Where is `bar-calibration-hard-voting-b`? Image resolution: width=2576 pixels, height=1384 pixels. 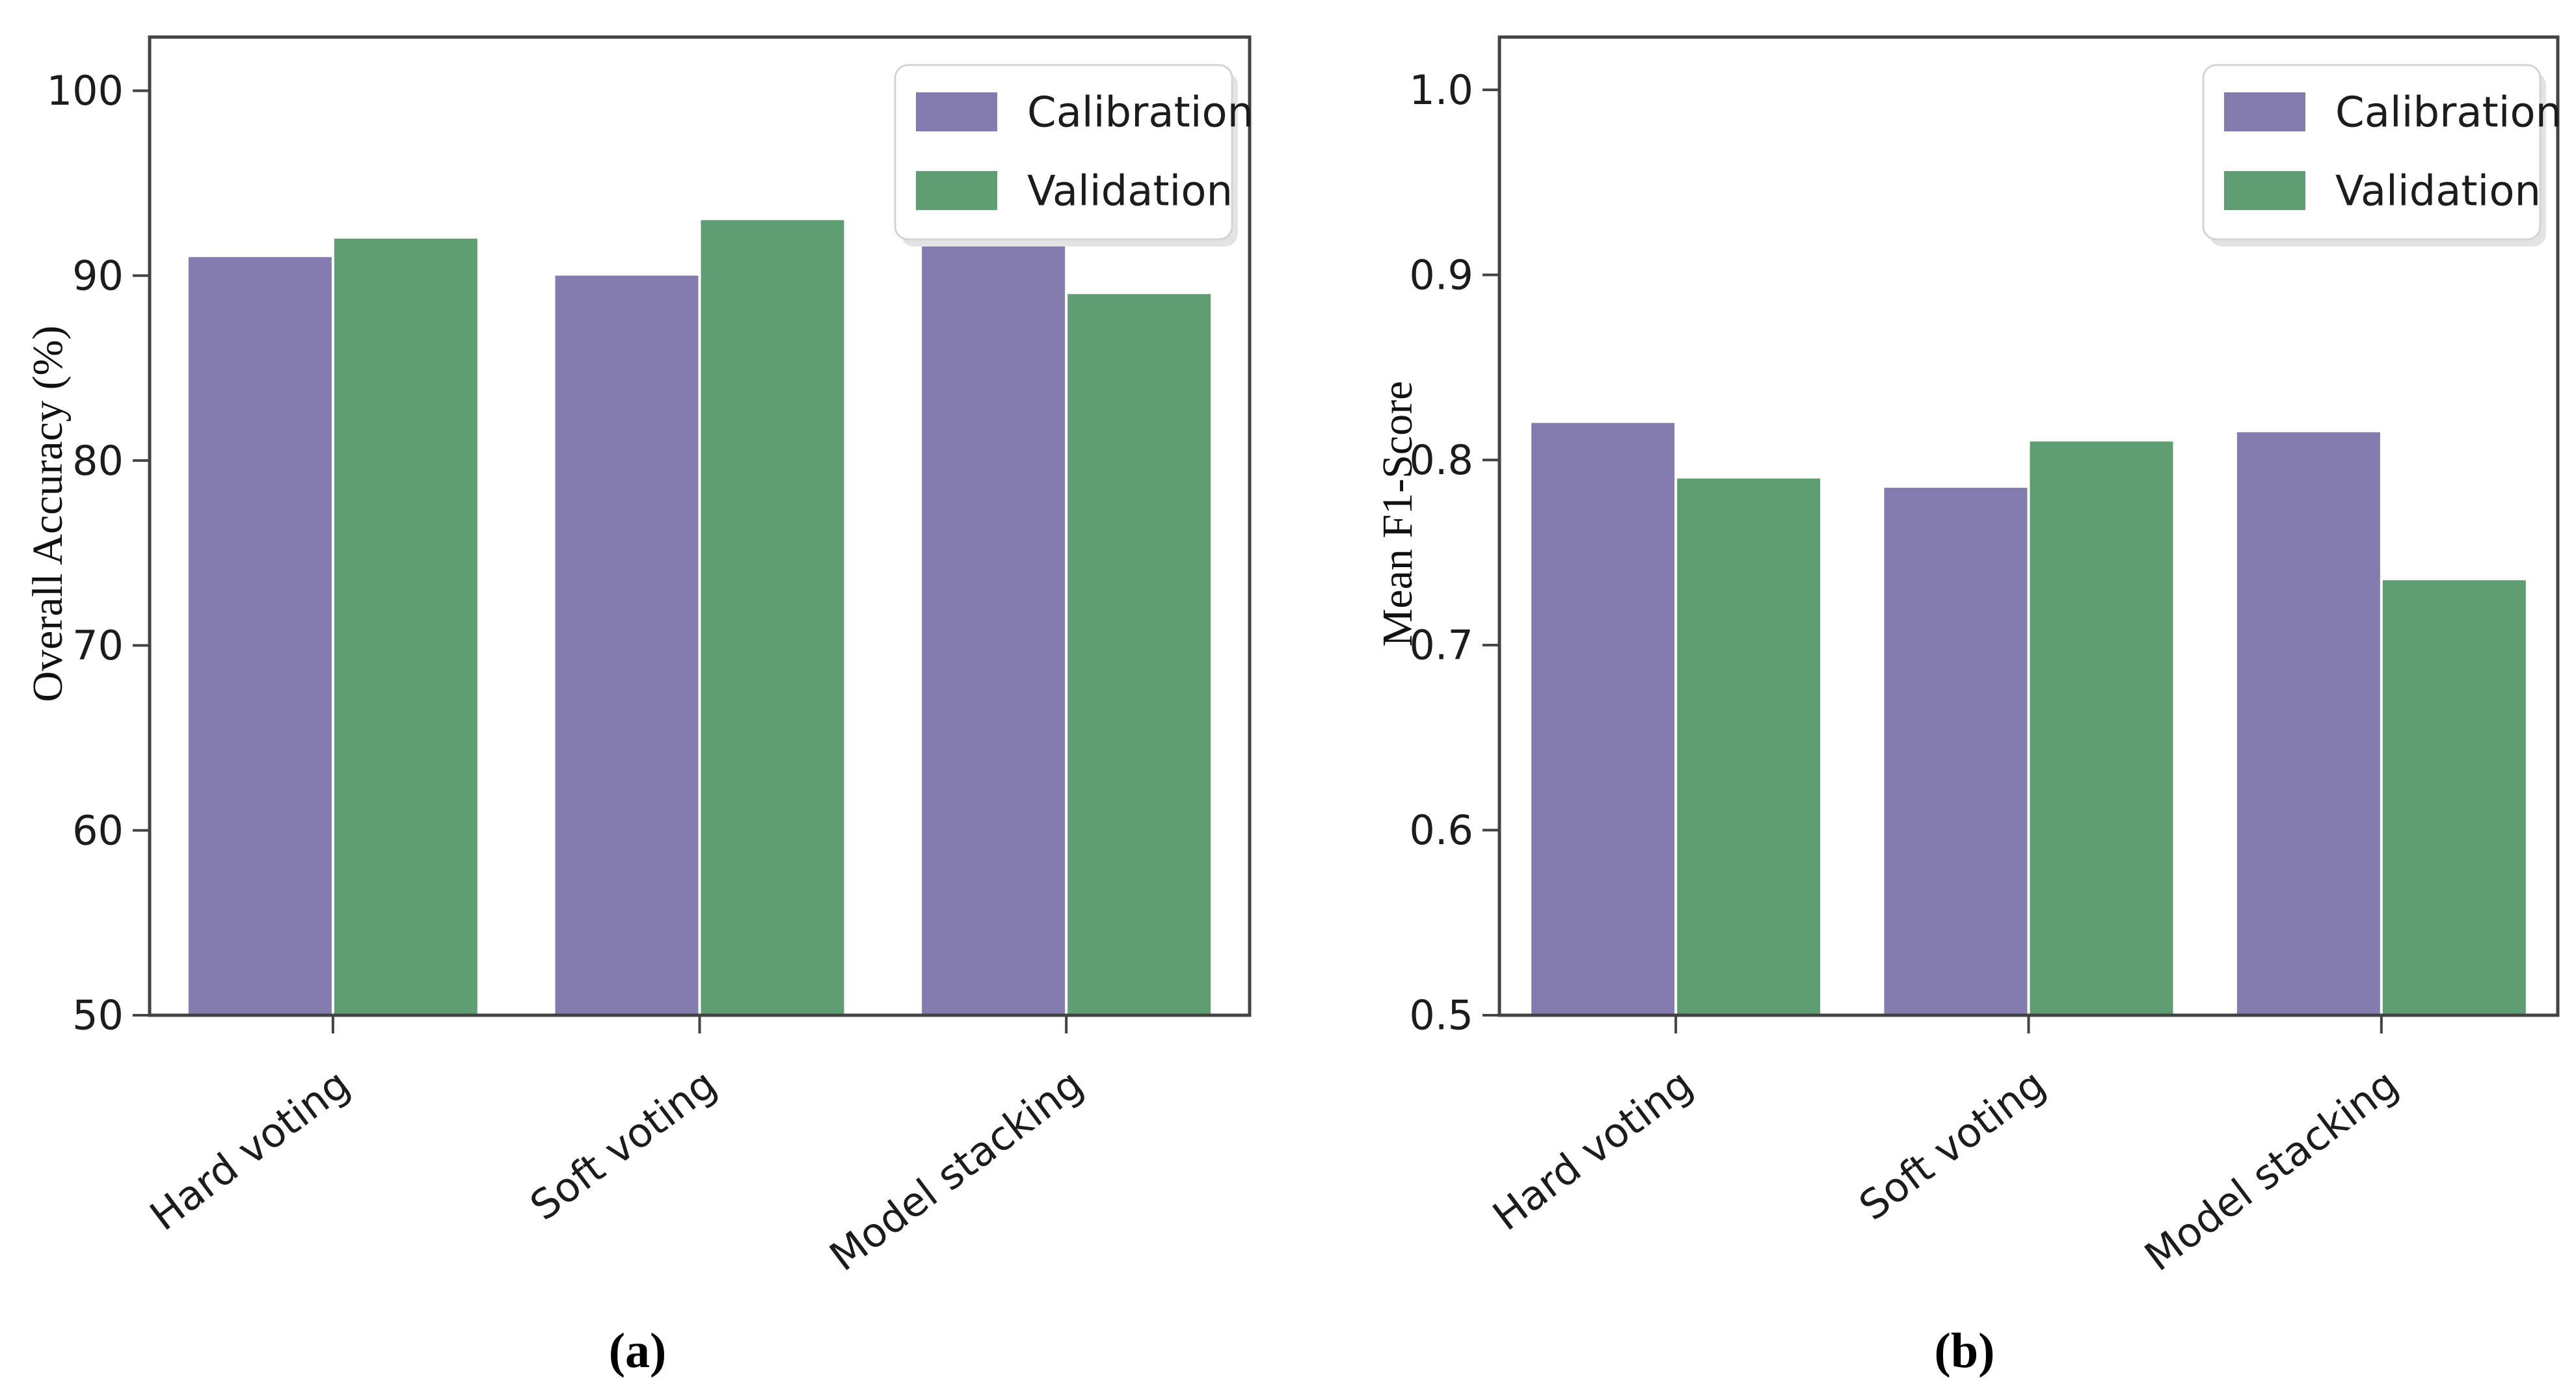 bar-calibration-hard-voting-b is located at coordinates (1603, 720).